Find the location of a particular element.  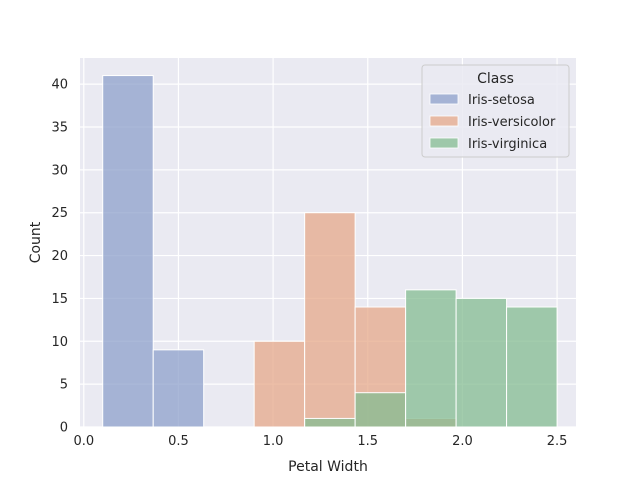

x-tick-label: 2.0 is located at coordinates (462, 441).